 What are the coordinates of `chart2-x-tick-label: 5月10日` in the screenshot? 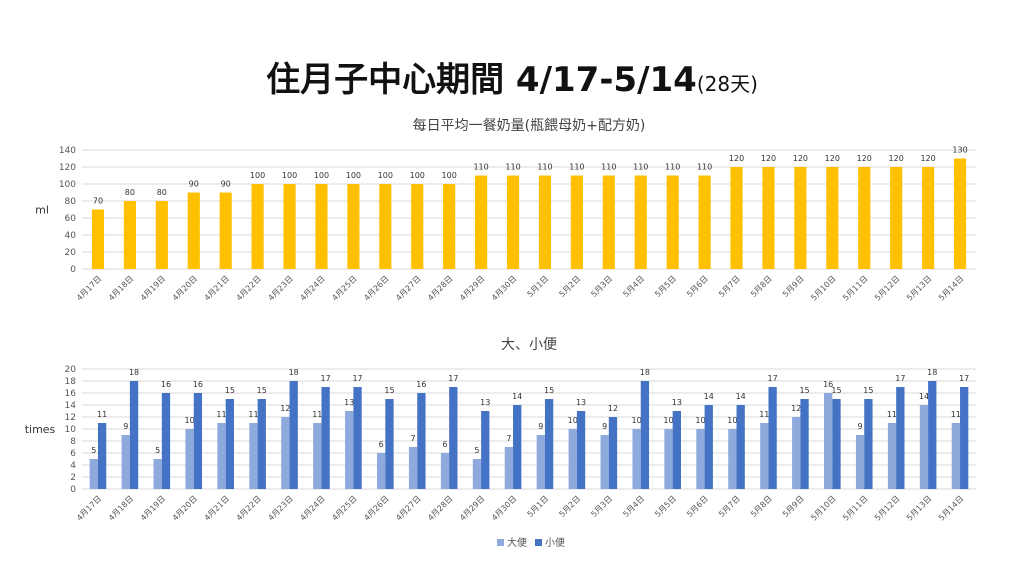 It's located at (823, 508).